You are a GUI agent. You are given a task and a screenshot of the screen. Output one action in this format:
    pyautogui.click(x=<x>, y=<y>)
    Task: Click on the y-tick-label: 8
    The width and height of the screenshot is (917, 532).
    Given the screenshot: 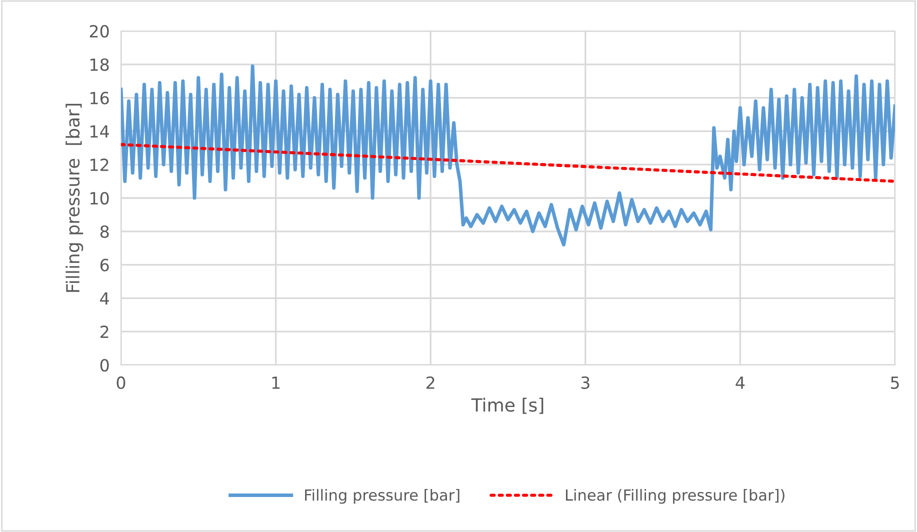 What is the action you would take?
    pyautogui.click(x=104, y=231)
    